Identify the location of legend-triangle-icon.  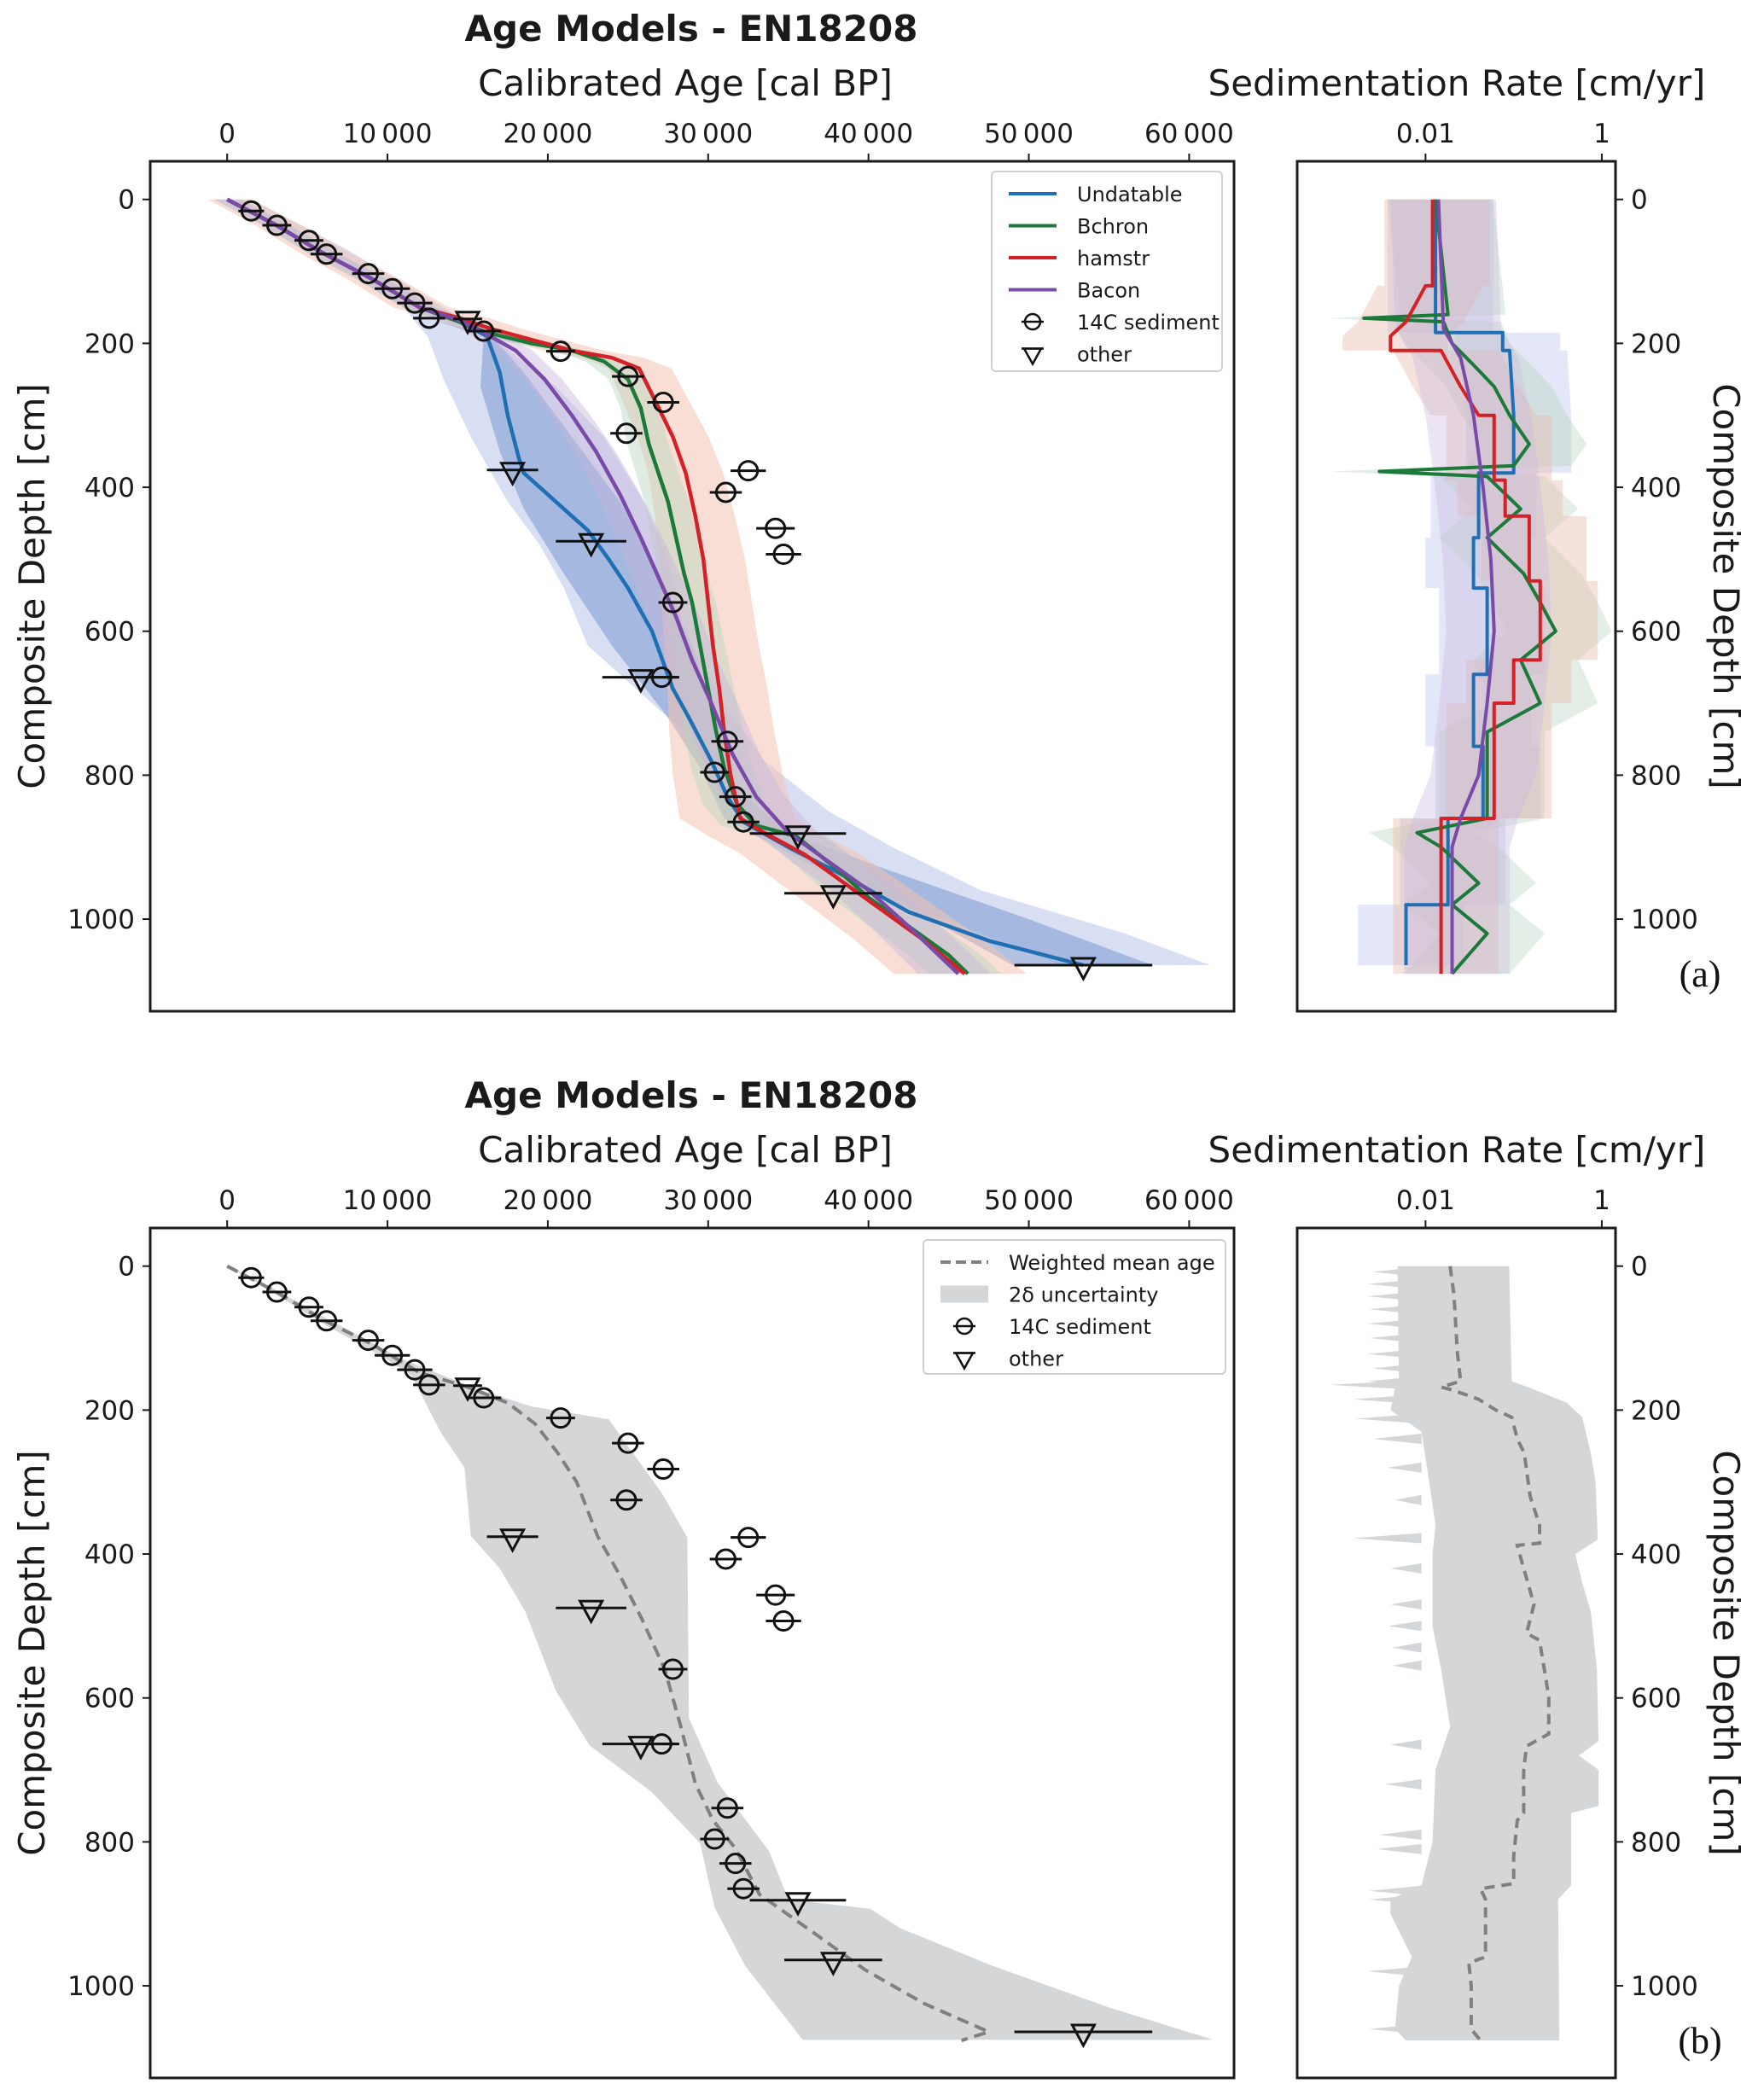
(1033, 357).